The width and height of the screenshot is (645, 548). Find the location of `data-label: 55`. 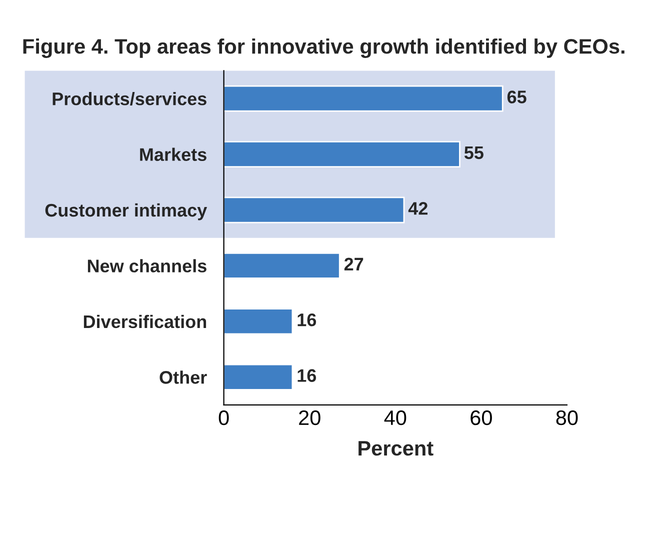

data-label: 55 is located at coordinates (474, 153).